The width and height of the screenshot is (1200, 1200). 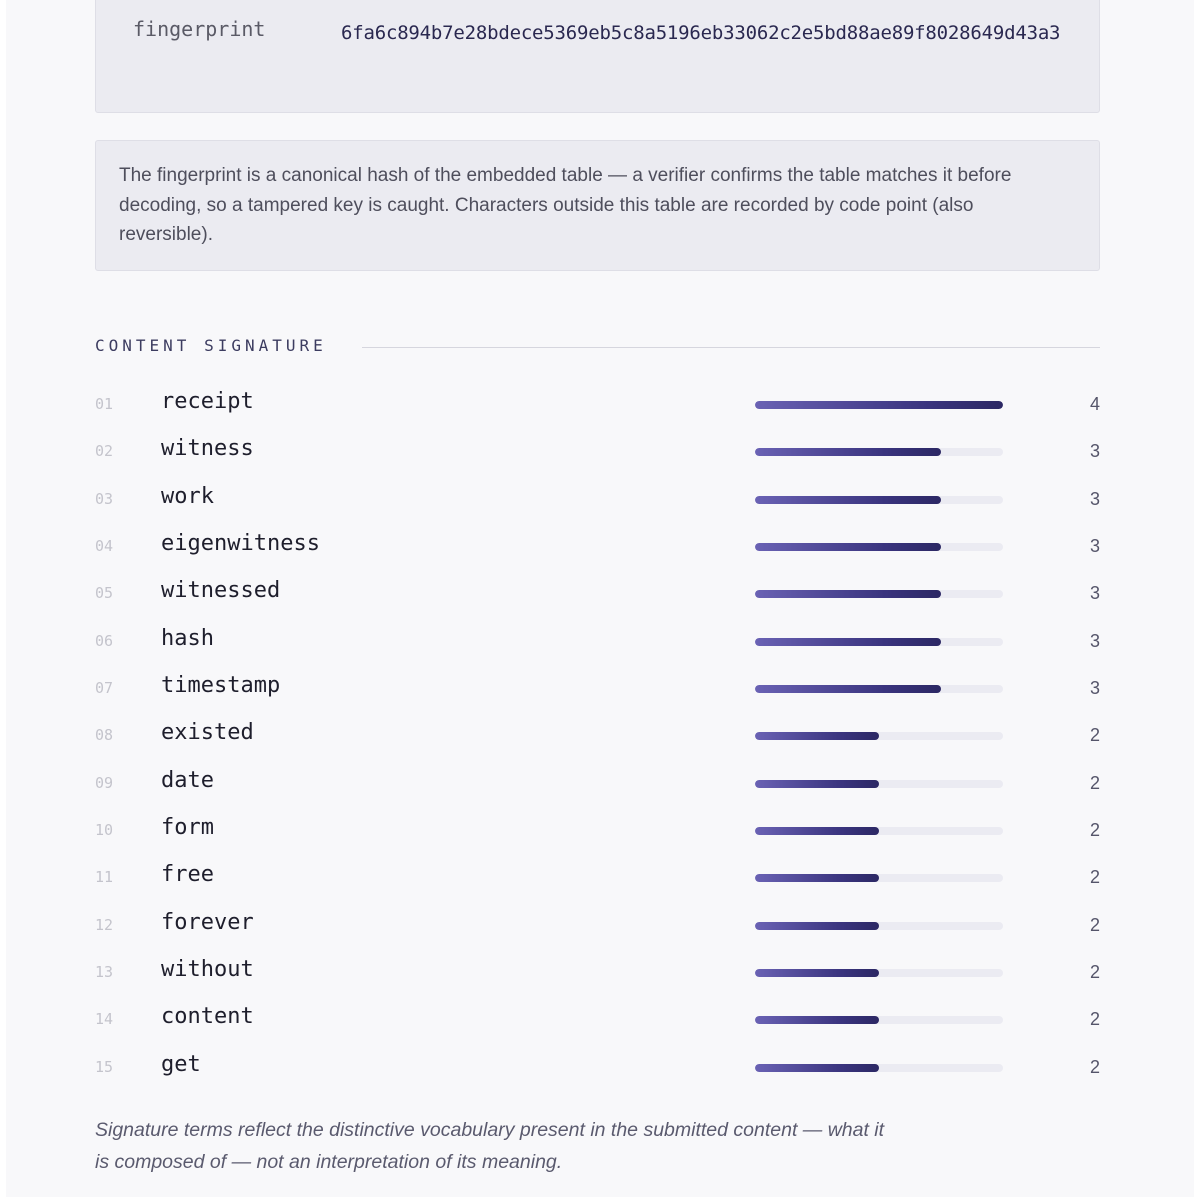 What do you see at coordinates (104, 498) in the screenshot?
I see `term-index: 03` at bounding box center [104, 498].